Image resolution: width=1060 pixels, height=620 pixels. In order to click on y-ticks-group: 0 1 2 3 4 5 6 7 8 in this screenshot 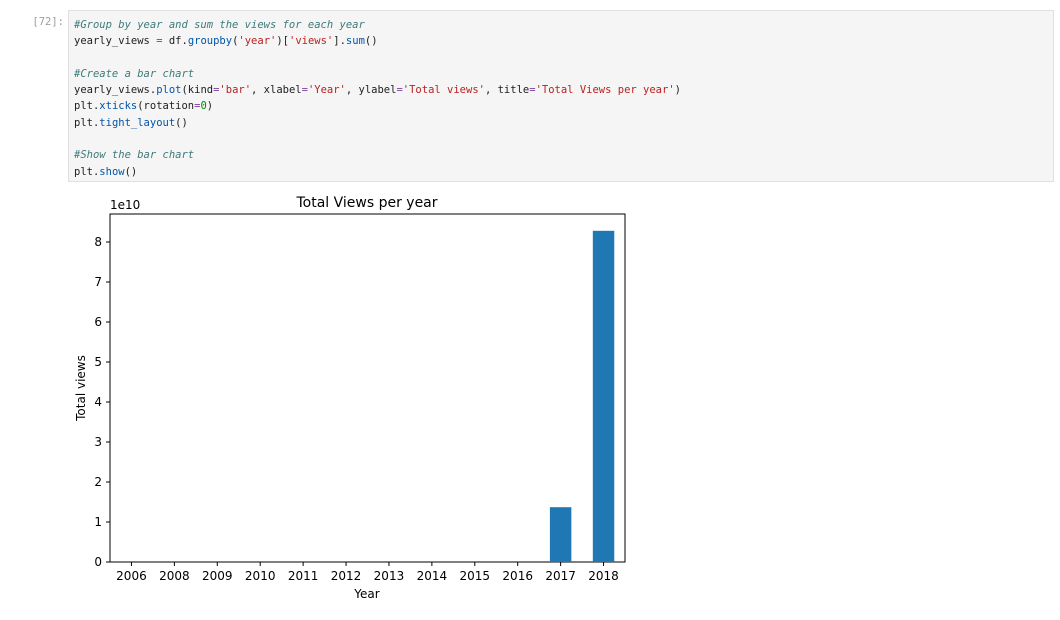, I will do `click(102, 402)`.